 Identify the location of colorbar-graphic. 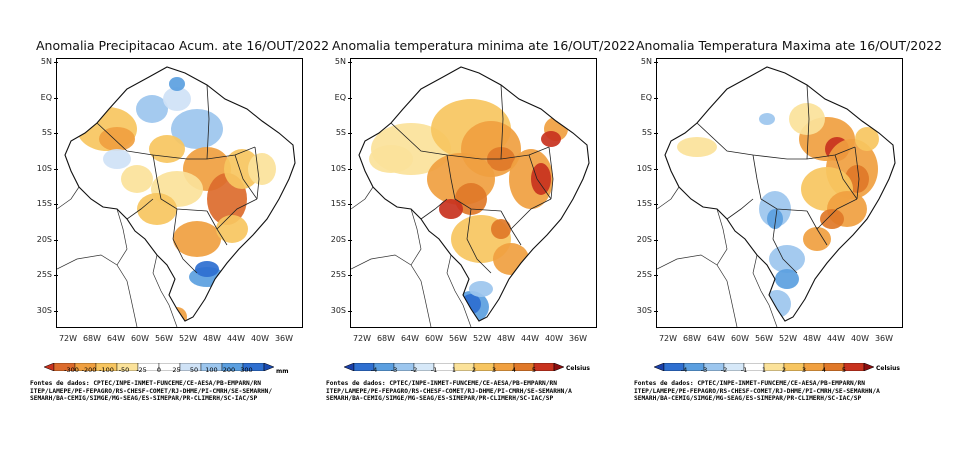
(454, 367).